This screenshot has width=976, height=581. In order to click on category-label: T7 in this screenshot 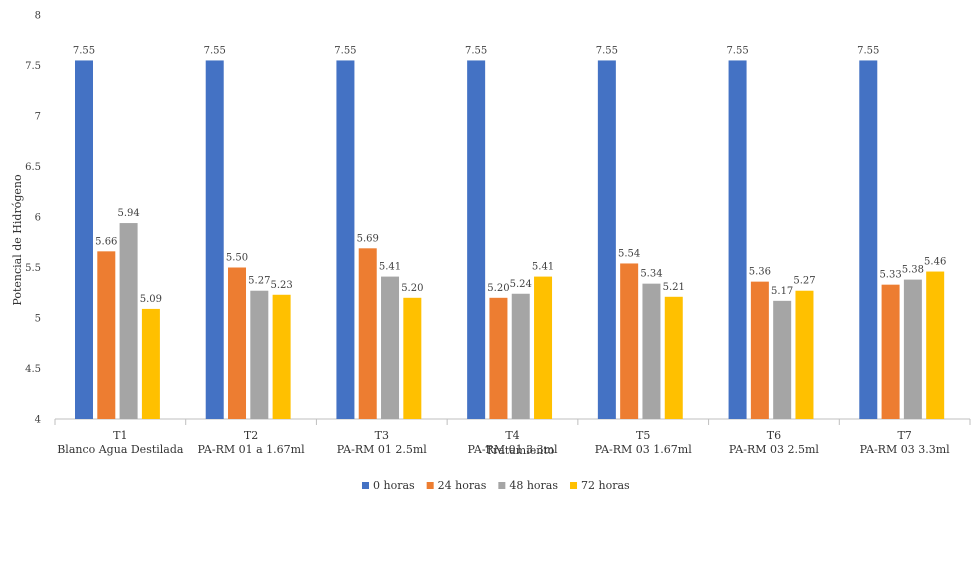, I will do `click(904, 435)`.